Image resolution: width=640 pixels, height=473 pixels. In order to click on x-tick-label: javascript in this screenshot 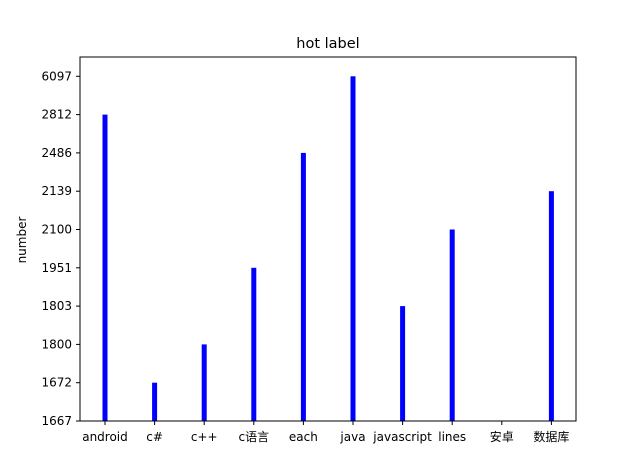, I will do `click(402, 437)`.